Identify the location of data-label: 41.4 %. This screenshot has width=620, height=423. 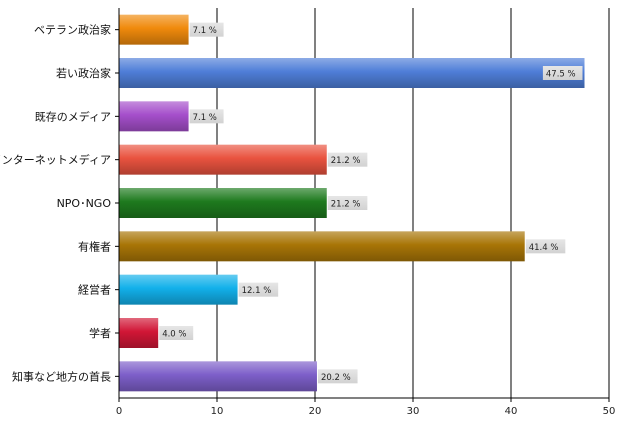
(544, 248).